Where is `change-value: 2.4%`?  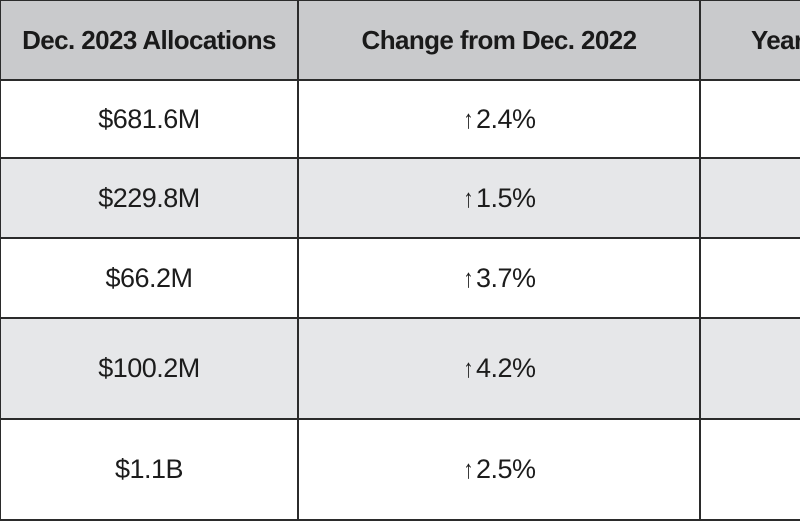
change-value: 2.4% is located at coordinates (505, 118).